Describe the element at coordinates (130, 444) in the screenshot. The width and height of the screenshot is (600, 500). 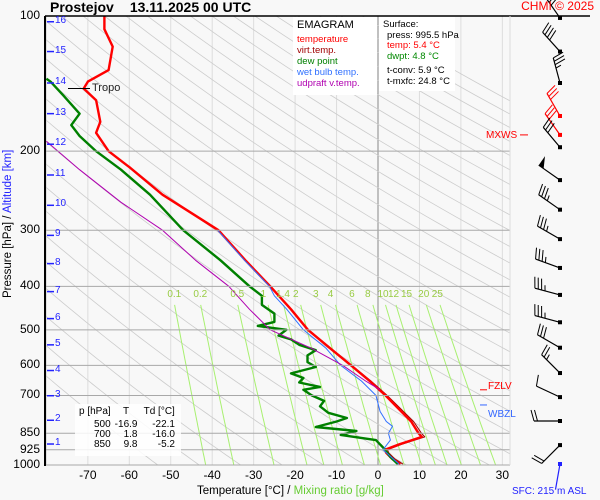
I see `table-cell: 9.8` at that location.